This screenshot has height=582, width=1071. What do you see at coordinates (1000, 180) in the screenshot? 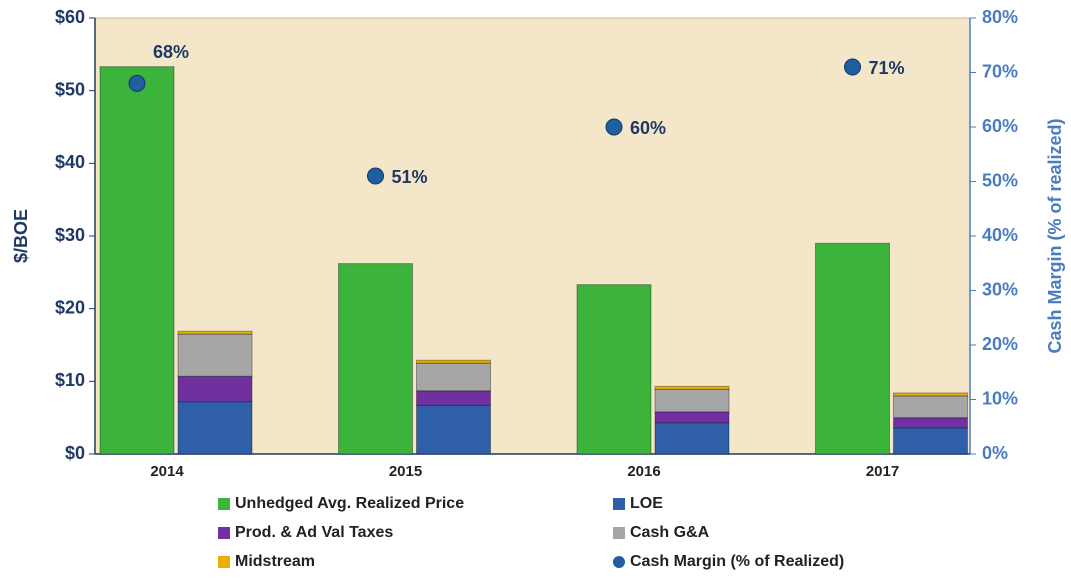
I see `y2-tick-label: 50%` at bounding box center [1000, 180].